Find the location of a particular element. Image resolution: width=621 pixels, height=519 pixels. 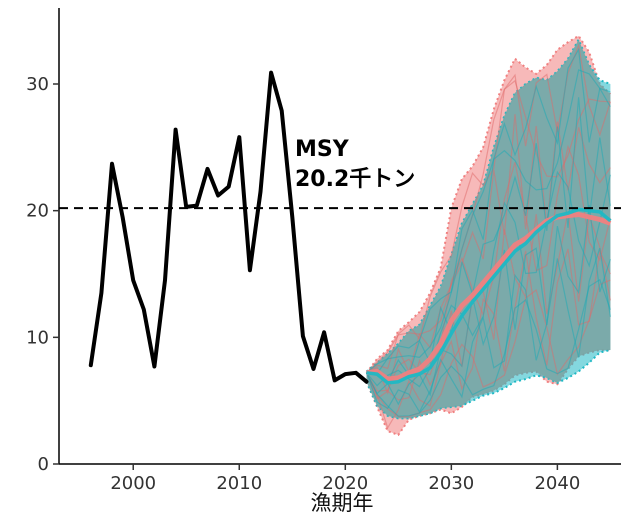

y-tick-label-0: 0 is located at coordinates (43, 464).